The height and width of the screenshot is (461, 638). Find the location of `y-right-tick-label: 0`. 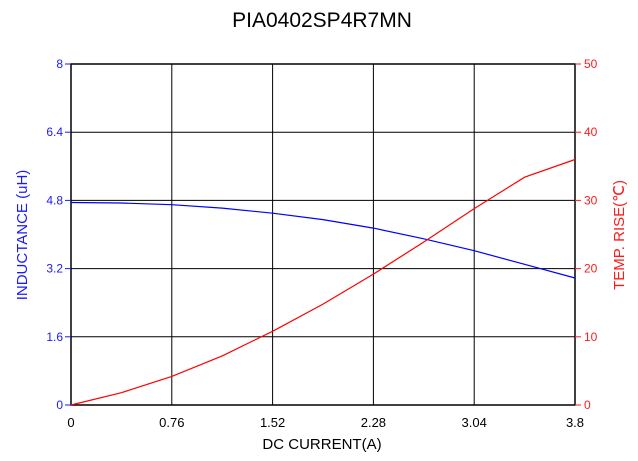

y-right-tick-label: 0 is located at coordinates (587, 405).